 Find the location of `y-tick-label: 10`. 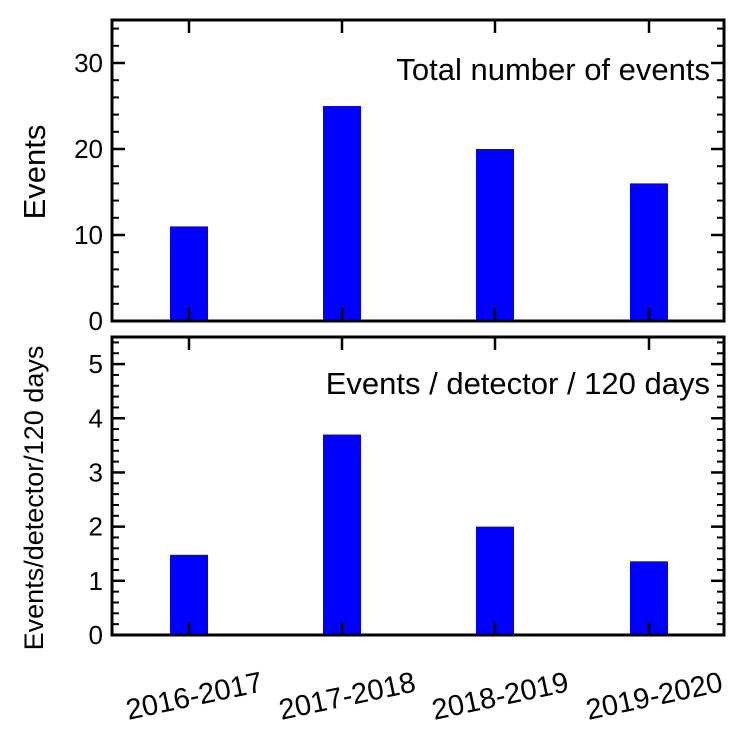

y-tick-label: 10 is located at coordinates (88, 235).